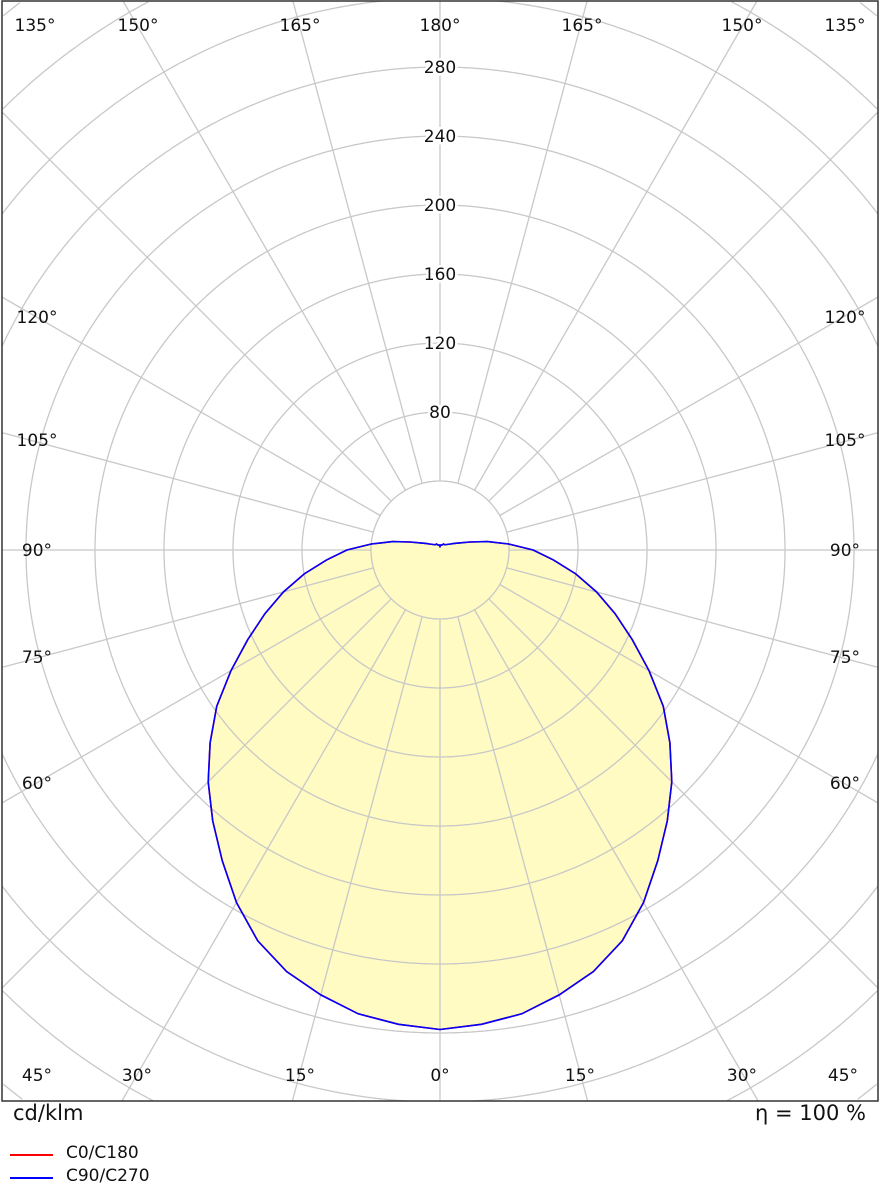 The height and width of the screenshot is (1200, 880). What do you see at coordinates (440, 137) in the screenshot?
I see `radial-tick-label: 240` at bounding box center [440, 137].